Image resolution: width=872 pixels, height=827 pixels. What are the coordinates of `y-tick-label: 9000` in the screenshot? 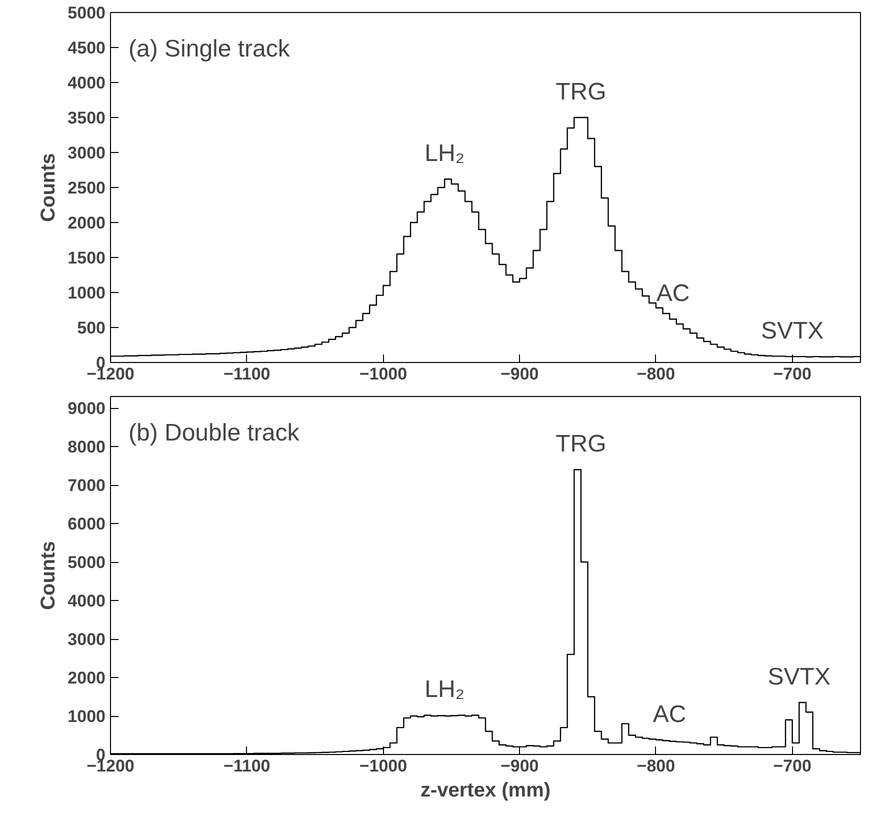 It's located at (87, 408).